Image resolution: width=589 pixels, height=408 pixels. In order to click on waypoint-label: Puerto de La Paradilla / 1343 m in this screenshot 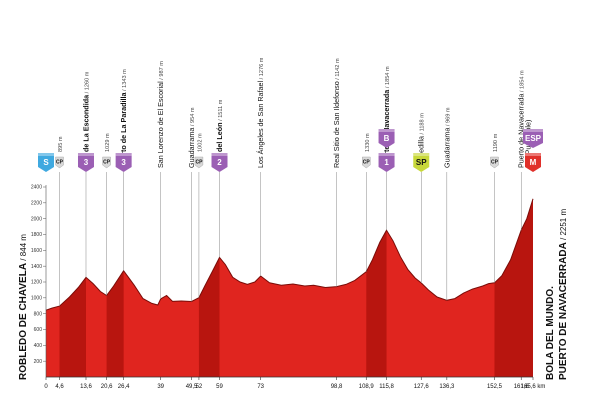, I will do `click(123, 118)`.